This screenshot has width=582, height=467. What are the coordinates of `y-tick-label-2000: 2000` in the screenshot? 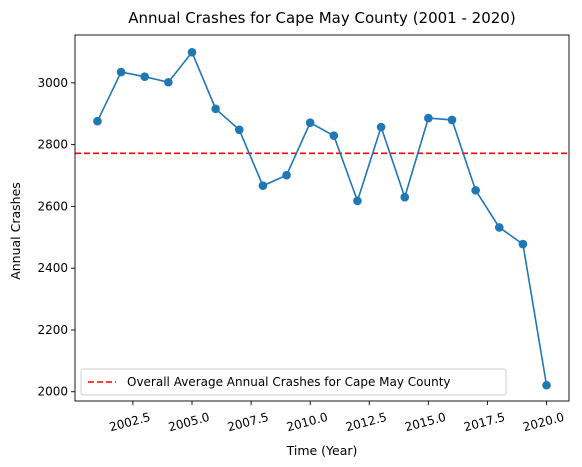 It's located at (52, 392).